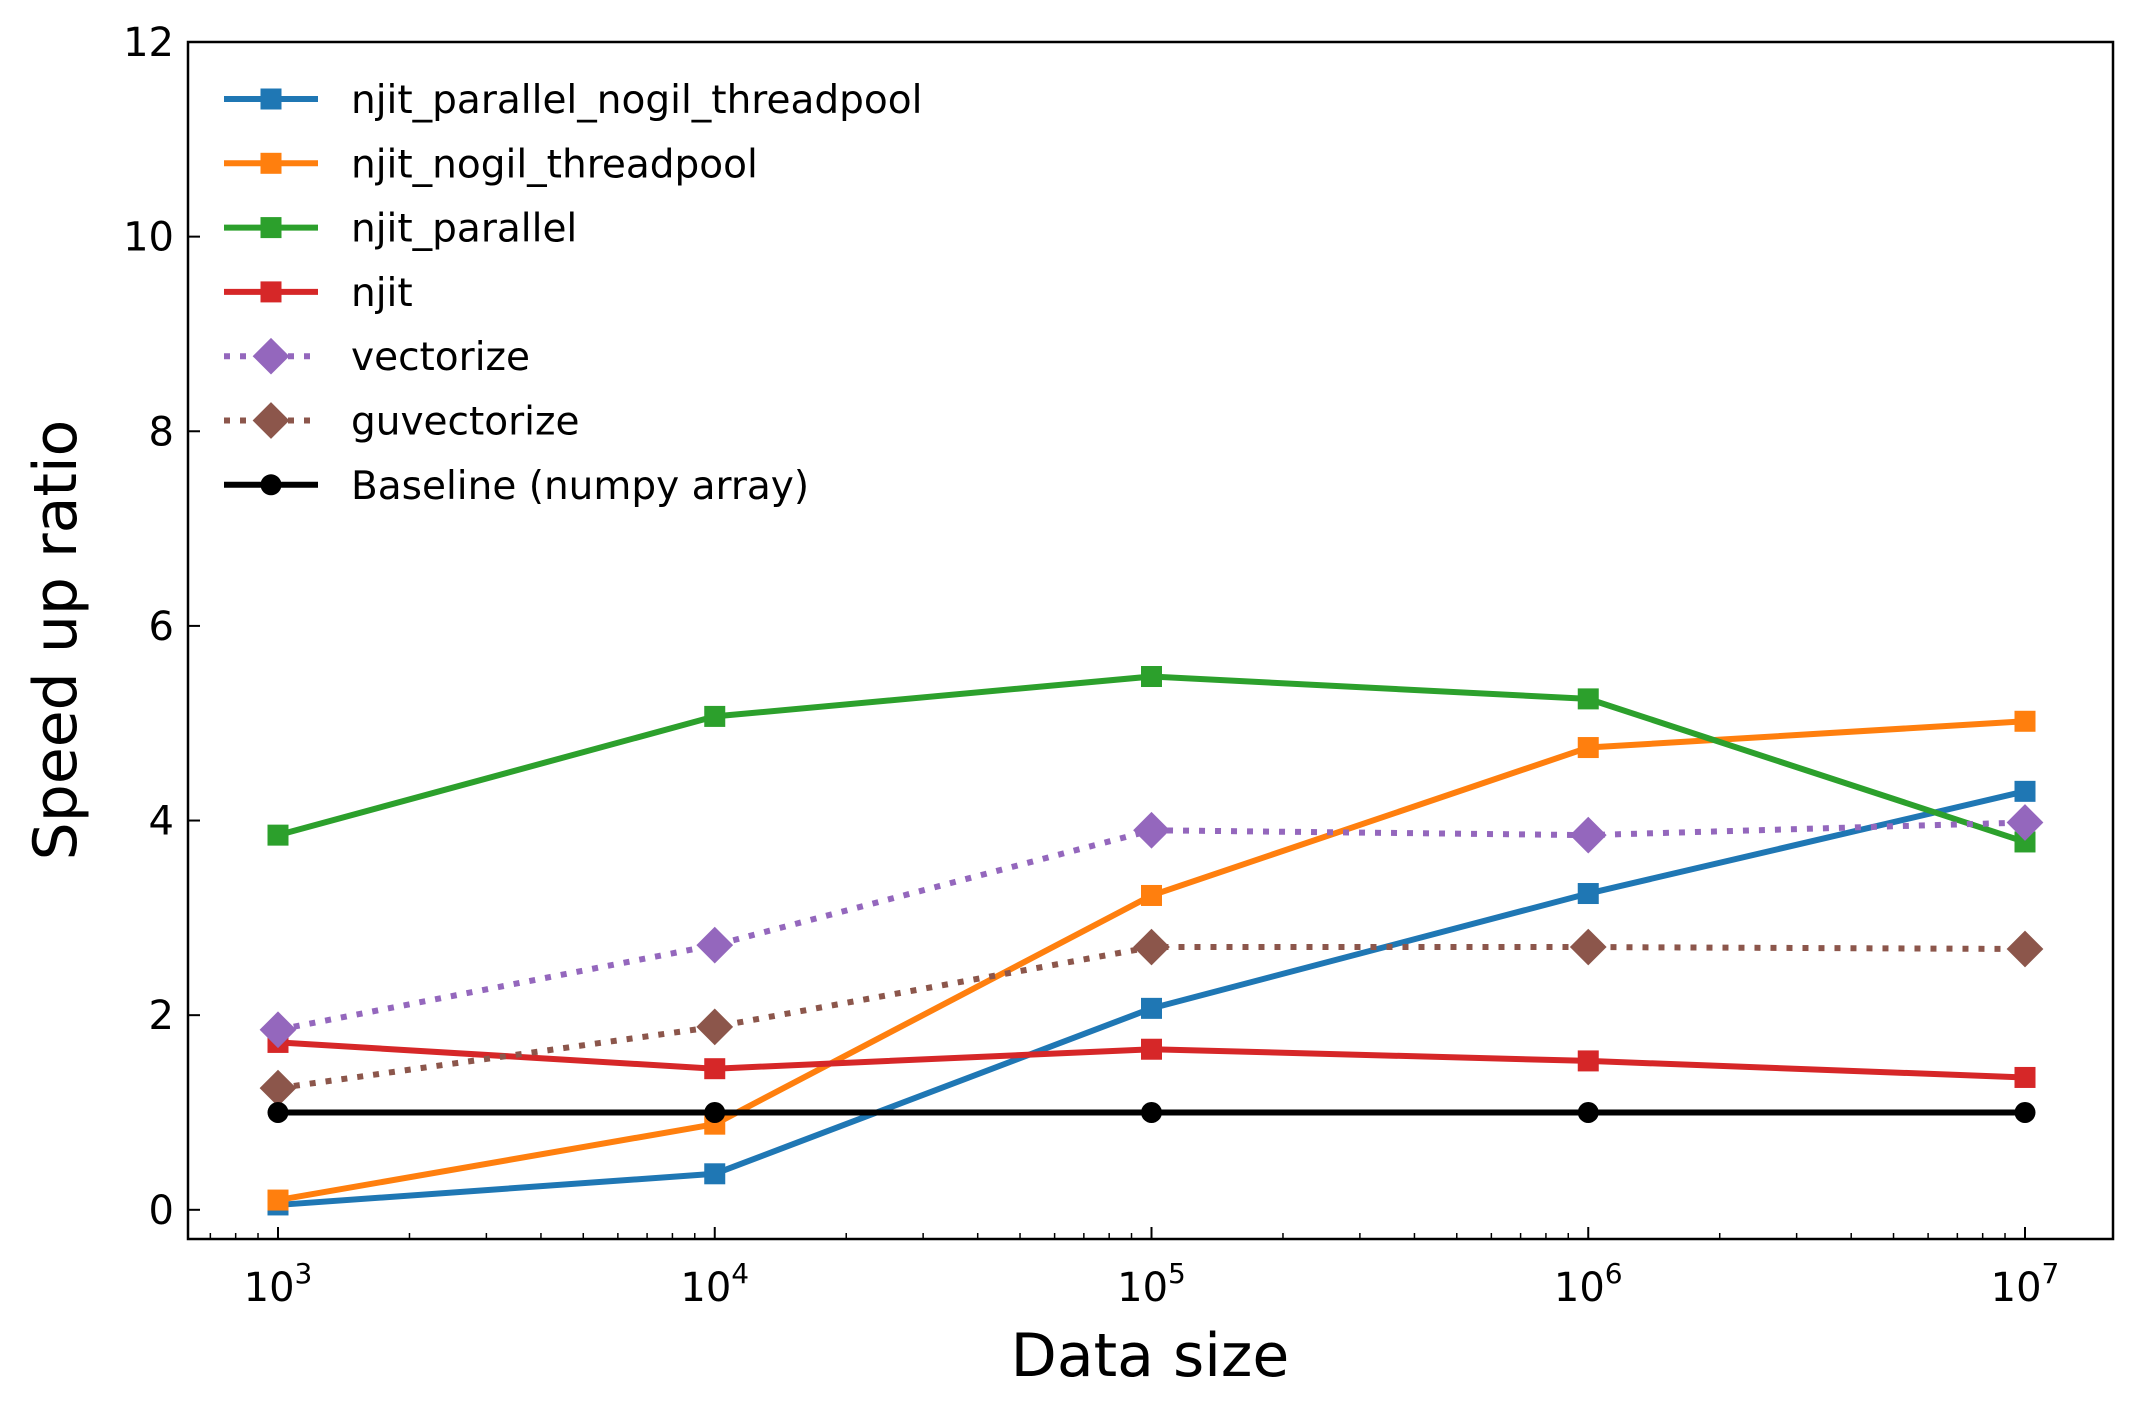  Describe the element at coordinates (636, 100) in the screenshot. I see `legend-label: njit_parallel_nogil_threadpool` at that location.